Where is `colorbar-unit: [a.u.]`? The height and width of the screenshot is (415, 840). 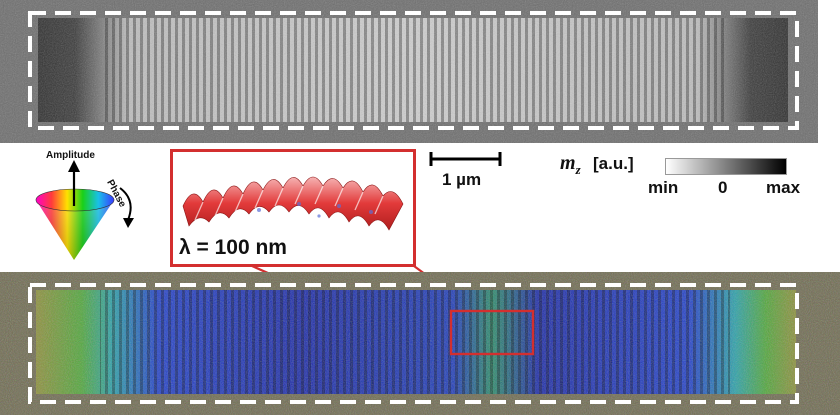
colorbar-unit: [a.u.] is located at coordinates (613, 163).